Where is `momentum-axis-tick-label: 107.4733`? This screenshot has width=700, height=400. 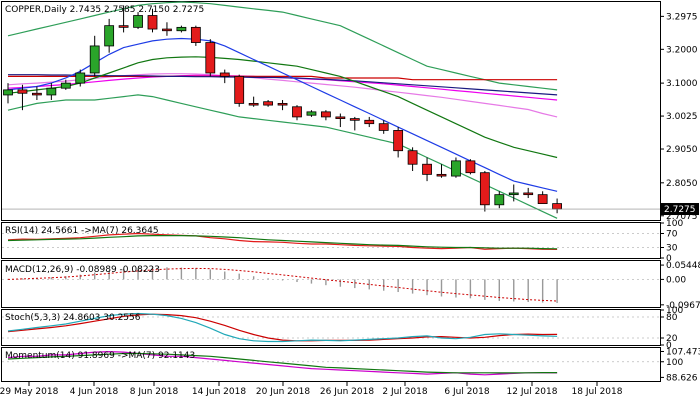
momentum-axis-tick-label: 107.4733 is located at coordinates (683, 352).